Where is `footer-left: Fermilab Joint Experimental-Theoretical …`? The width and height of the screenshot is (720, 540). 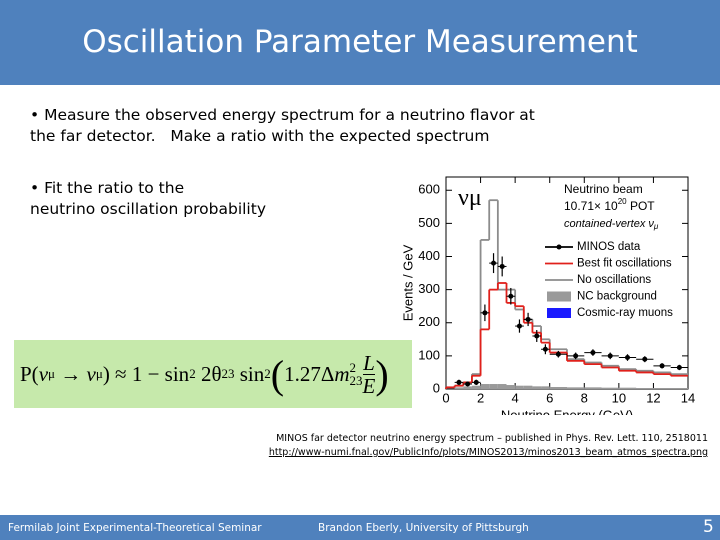
footer-left: Fermilab Joint Experimental-Theoretical … is located at coordinates (135, 528).